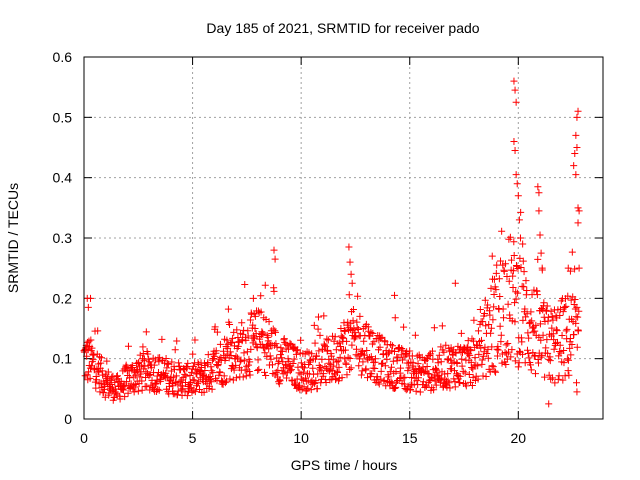 The width and height of the screenshot is (640, 480). I want to click on x-tick-label: 0, so click(84, 438).